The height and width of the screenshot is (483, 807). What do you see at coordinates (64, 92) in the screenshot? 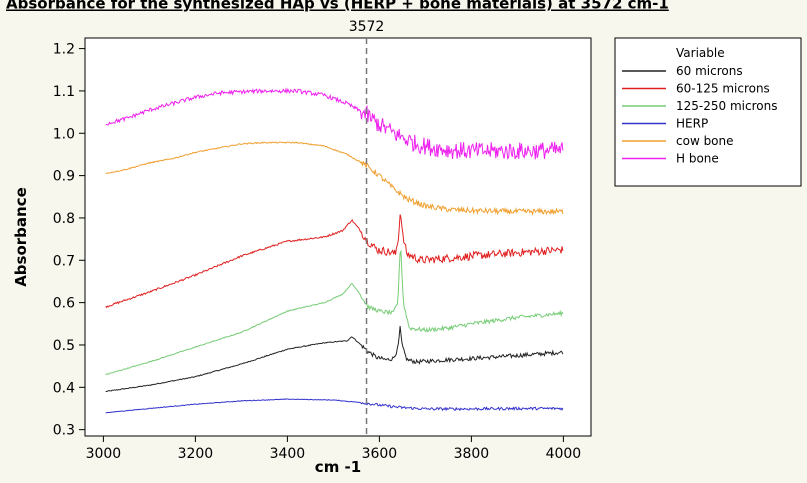
I see `y-tick-label: 1.1` at bounding box center [64, 92].